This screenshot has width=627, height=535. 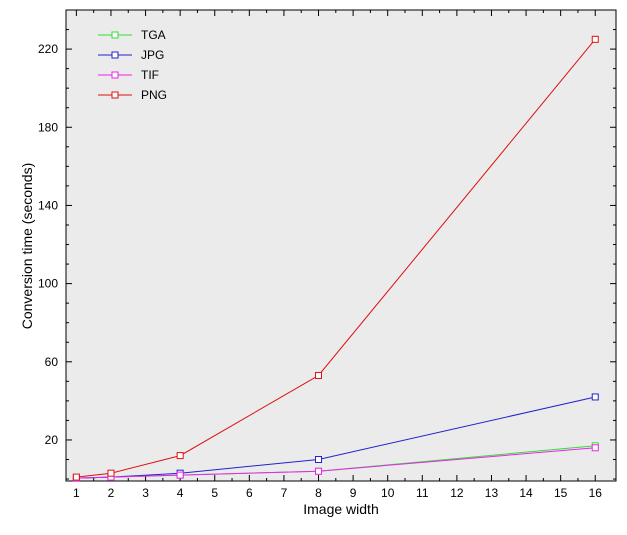 What do you see at coordinates (115, 75) in the screenshot?
I see `legend-marker-tif` at bounding box center [115, 75].